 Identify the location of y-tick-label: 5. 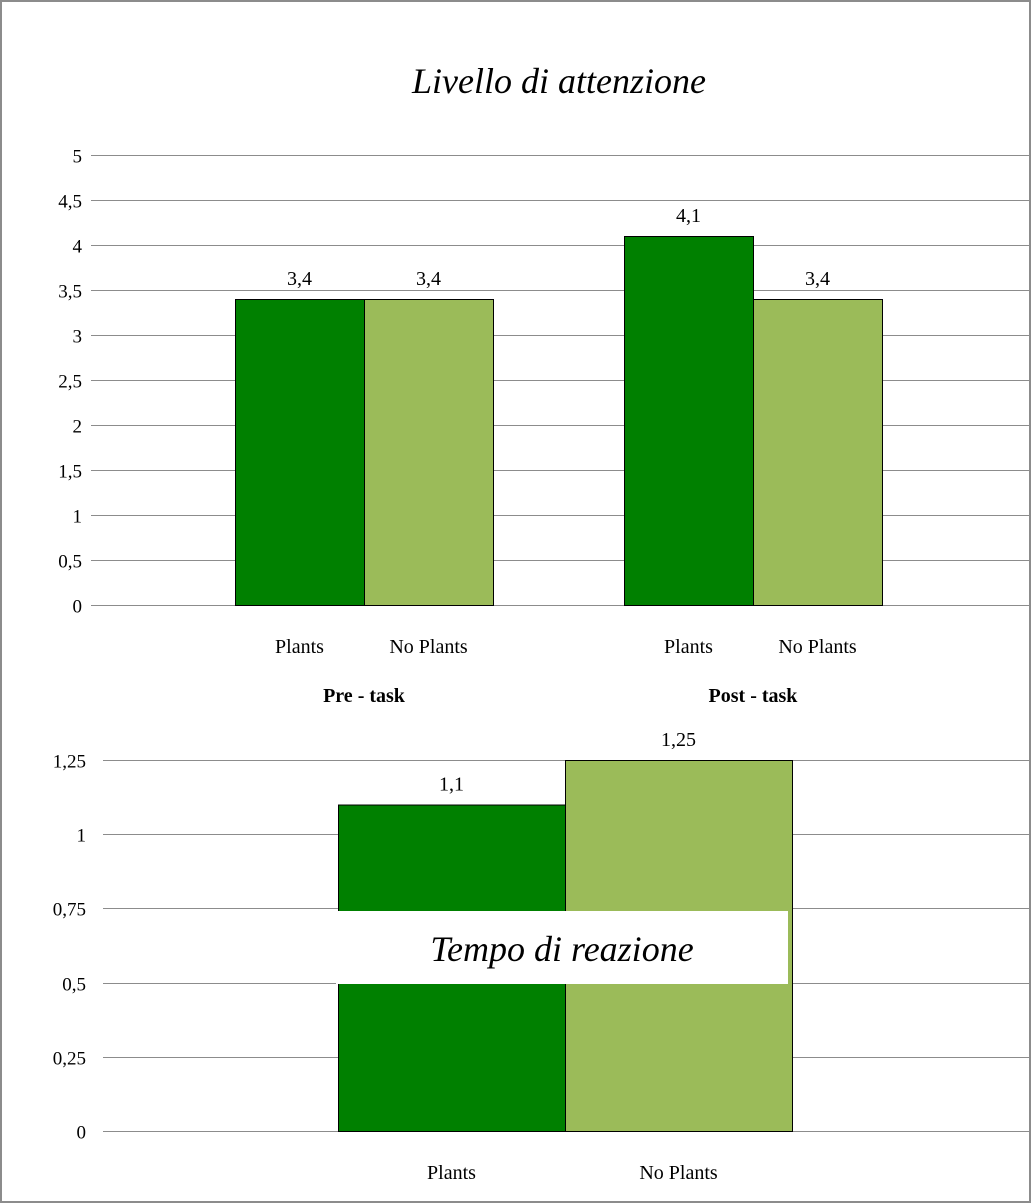
(78, 157).